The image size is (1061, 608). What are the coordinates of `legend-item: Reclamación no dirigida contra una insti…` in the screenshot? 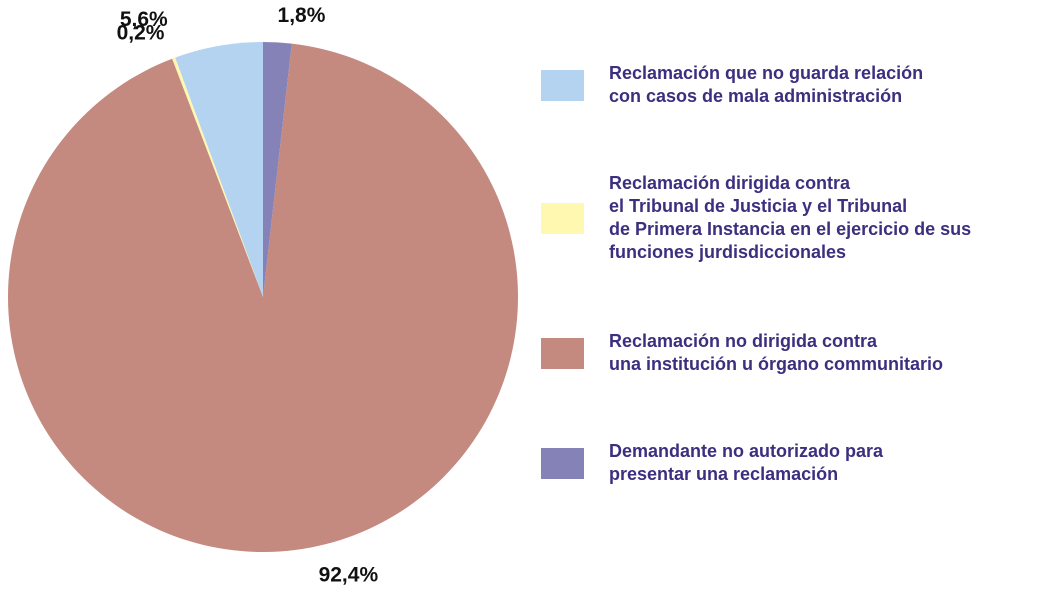 It's located at (742, 353).